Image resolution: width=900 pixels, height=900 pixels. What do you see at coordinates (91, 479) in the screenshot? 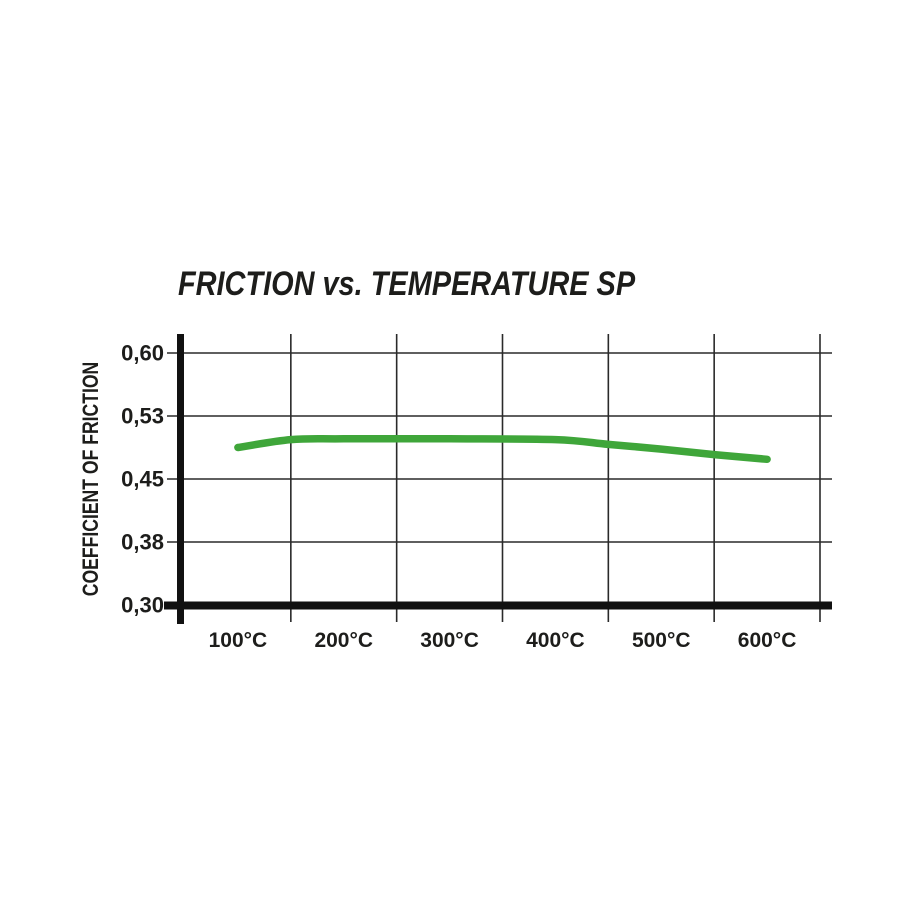
I see `y-axis-title: COEFFICIENT OF FRICTION` at bounding box center [91, 479].